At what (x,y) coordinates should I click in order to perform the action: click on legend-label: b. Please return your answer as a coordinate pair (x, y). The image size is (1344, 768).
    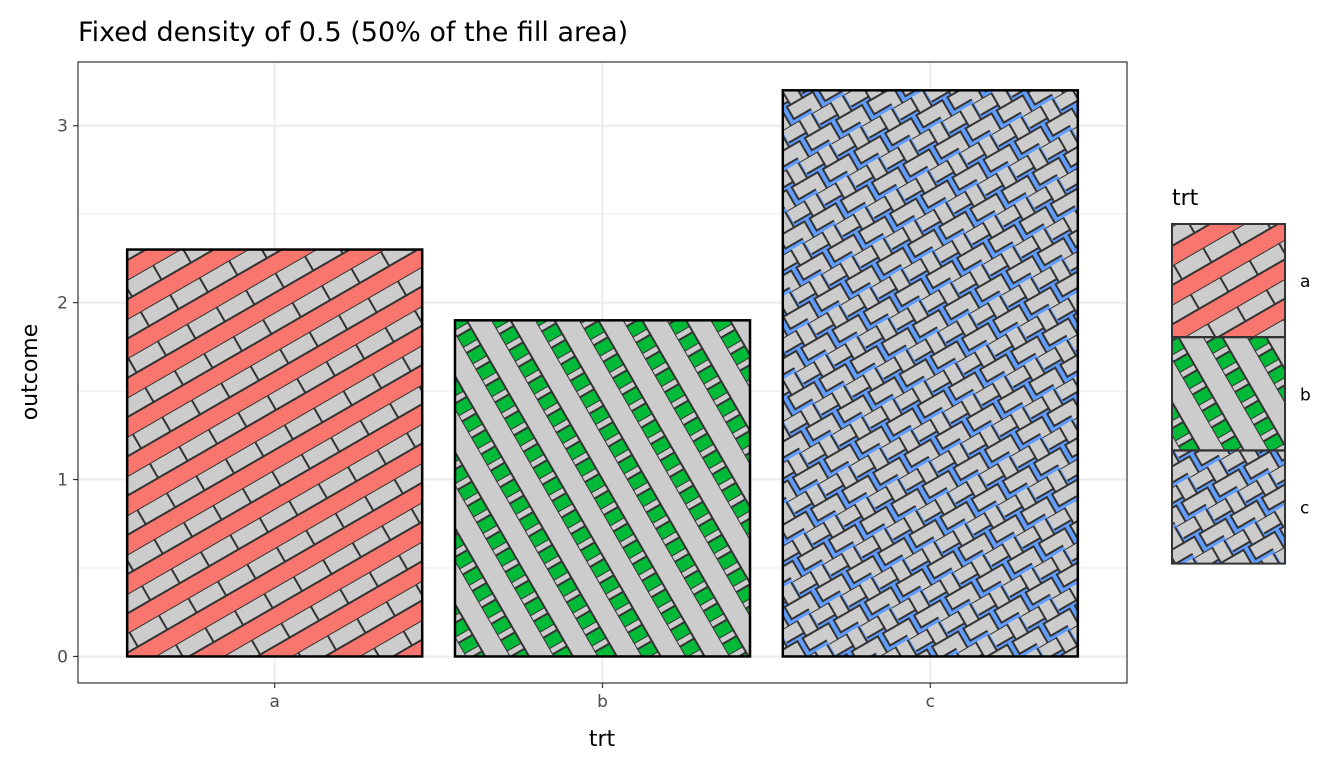
    Looking at the image, I should click on (1305, 395).